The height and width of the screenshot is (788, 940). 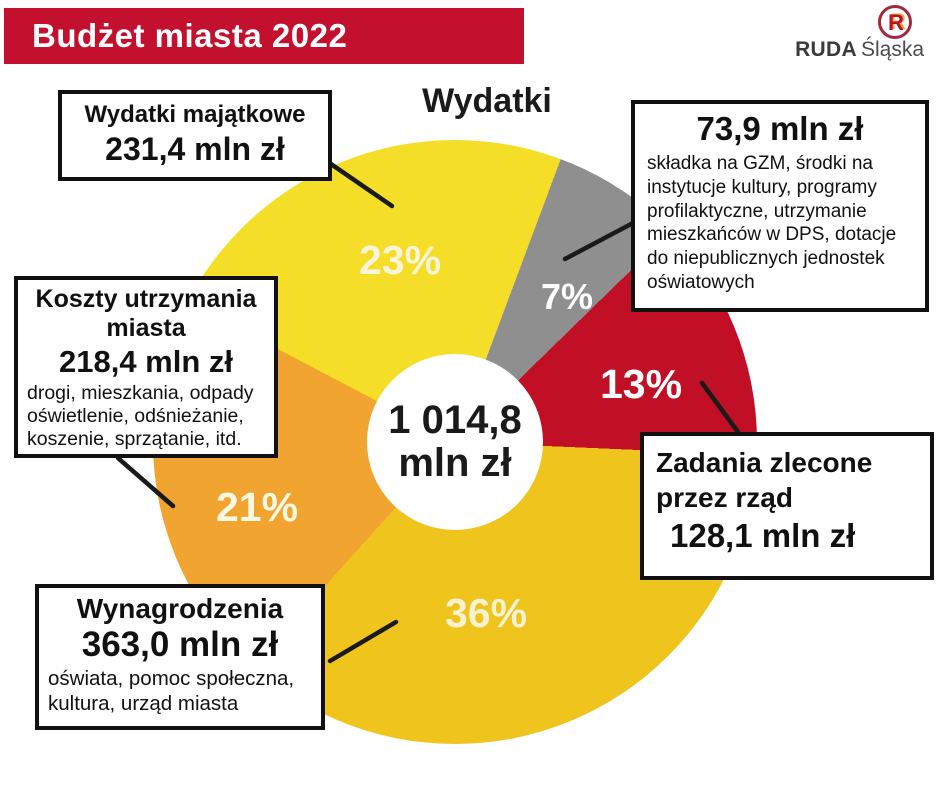 I want to click on city-logo-icon: R R, so click(x=895, y=22).